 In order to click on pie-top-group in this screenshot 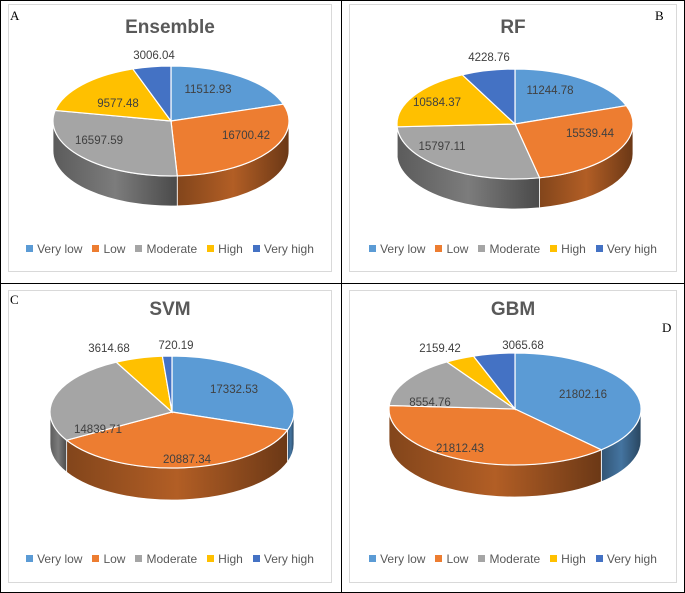, I will do `click(515, 124)`.